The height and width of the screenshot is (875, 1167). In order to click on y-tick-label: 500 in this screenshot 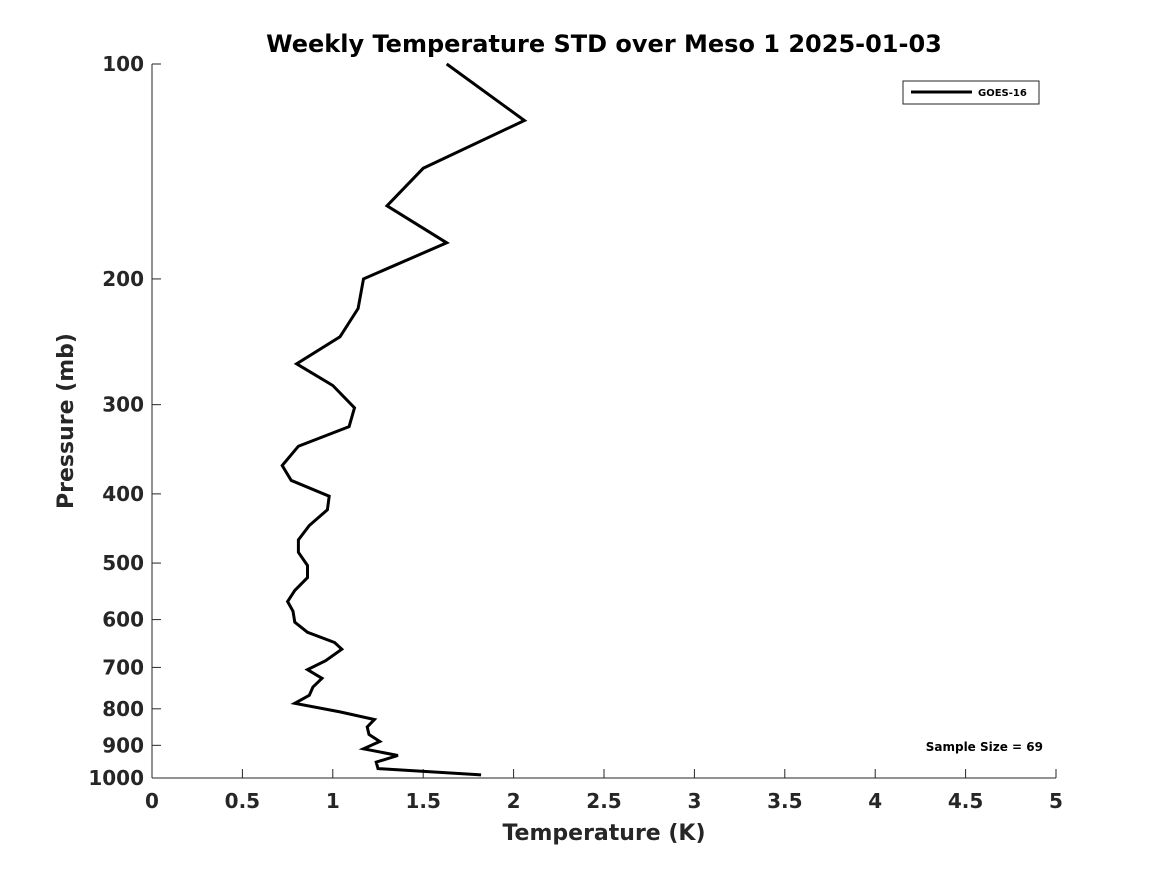, I will do `click(123, 563)`.